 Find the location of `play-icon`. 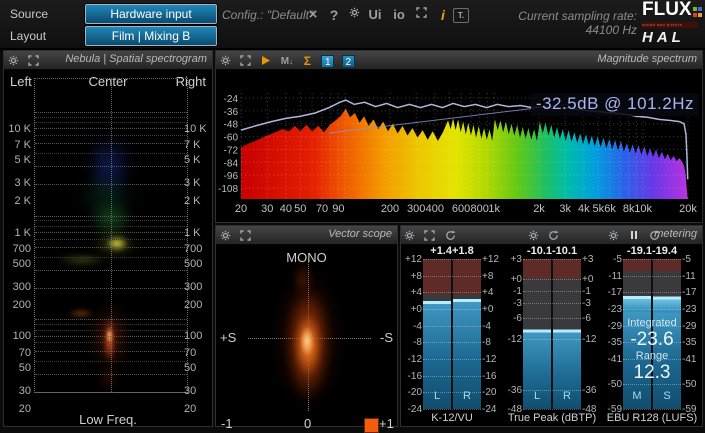

play-icon is located at coordinates (266, 61).